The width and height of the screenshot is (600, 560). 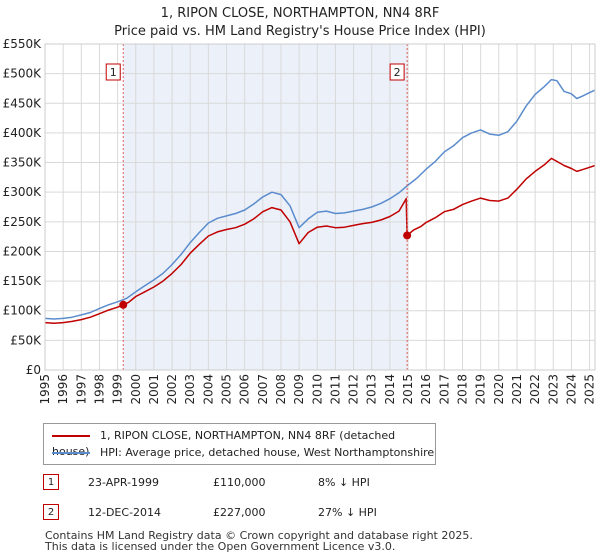 I want to click on x-tick-label: 2019, so click(x=481, y=389).